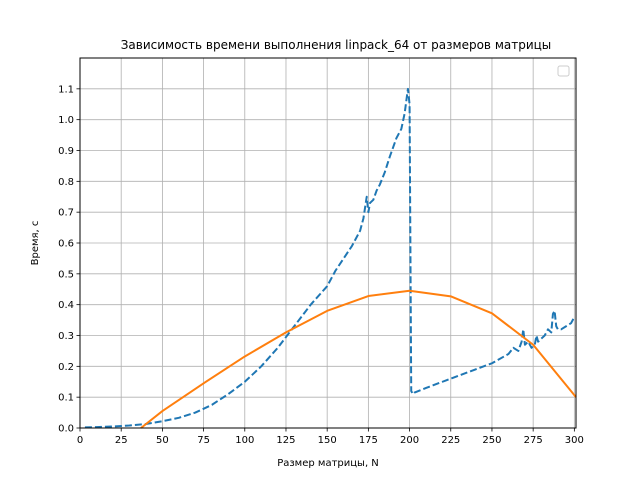 Image resolution: width=640 pixels, height=480 pixels. I want to click on x-axis-label: Размер матрицы, N, so click(328, 463).